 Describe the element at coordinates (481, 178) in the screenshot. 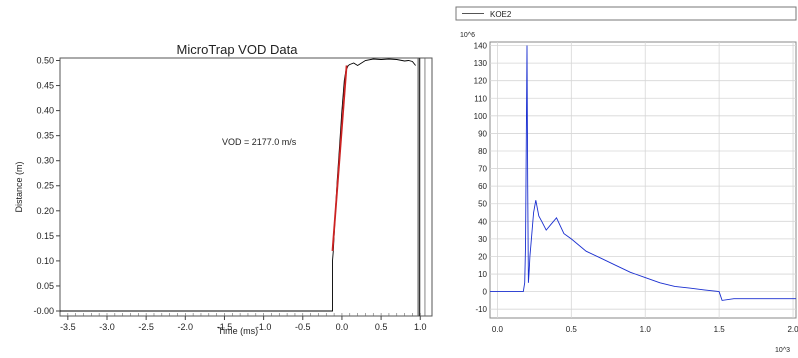

I see `koe2-y-axis: -10 0 10 20 30 40 50 60 70 80 90 100 110 120 130 140` at that location.